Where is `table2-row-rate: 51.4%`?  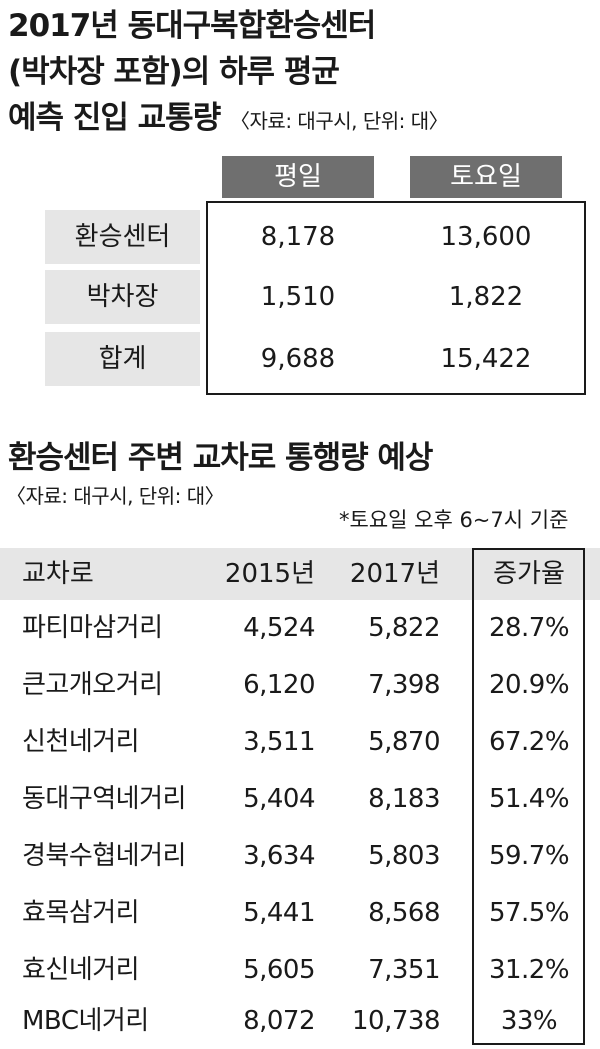 table2-row-rate: 51.4% is located at coordinates (529, 799).